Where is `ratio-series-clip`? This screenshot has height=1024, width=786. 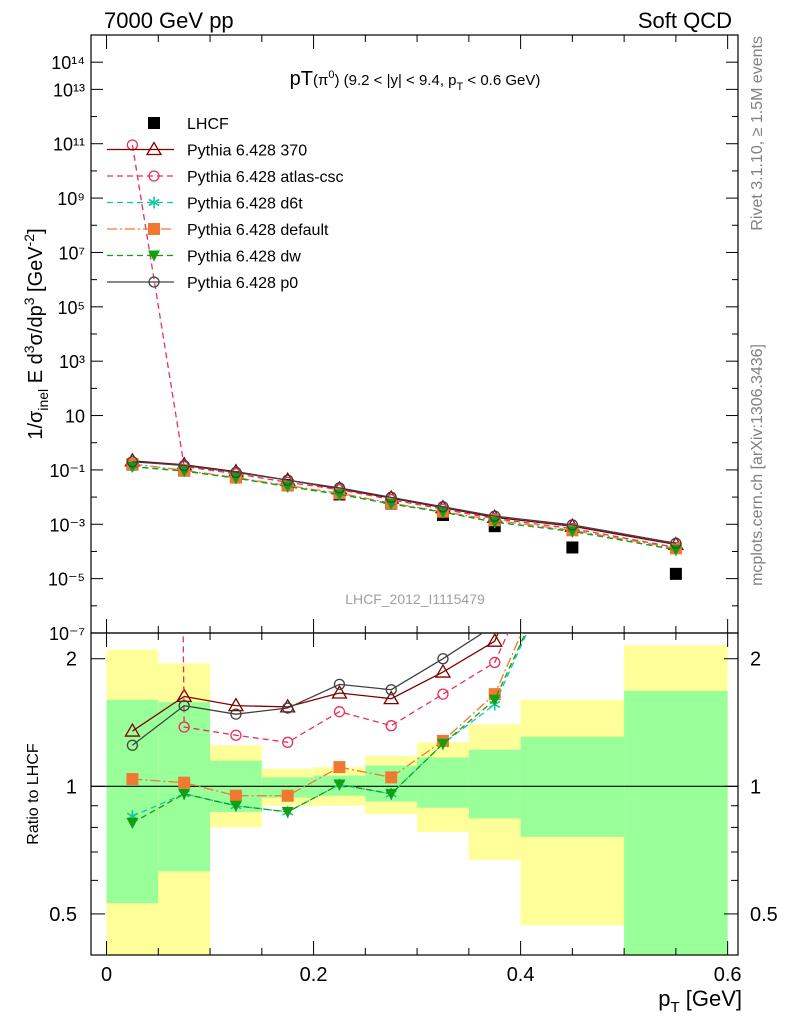
ratio-series-clip is located at coordinates (326, 731).